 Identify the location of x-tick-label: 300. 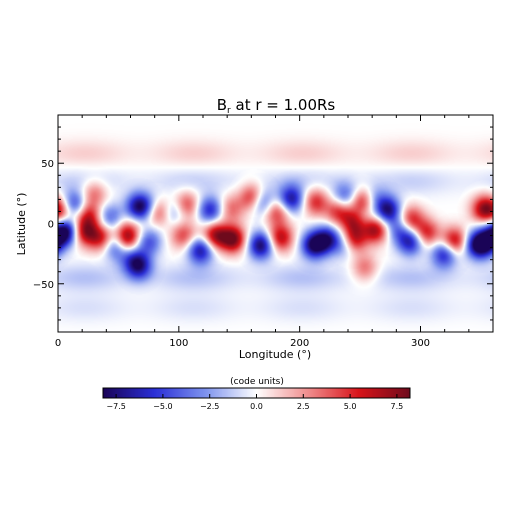
(420, 343).